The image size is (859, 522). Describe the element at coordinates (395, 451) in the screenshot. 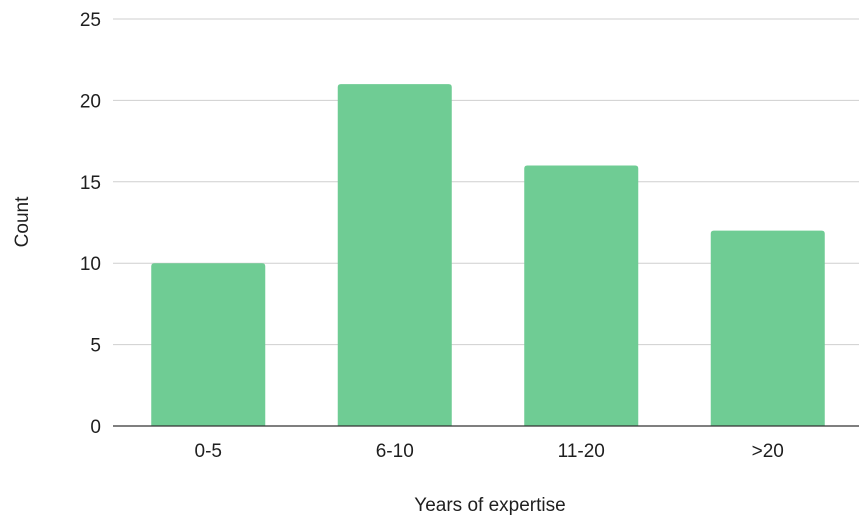

I see `x-tick-label: 6-10` at that location.